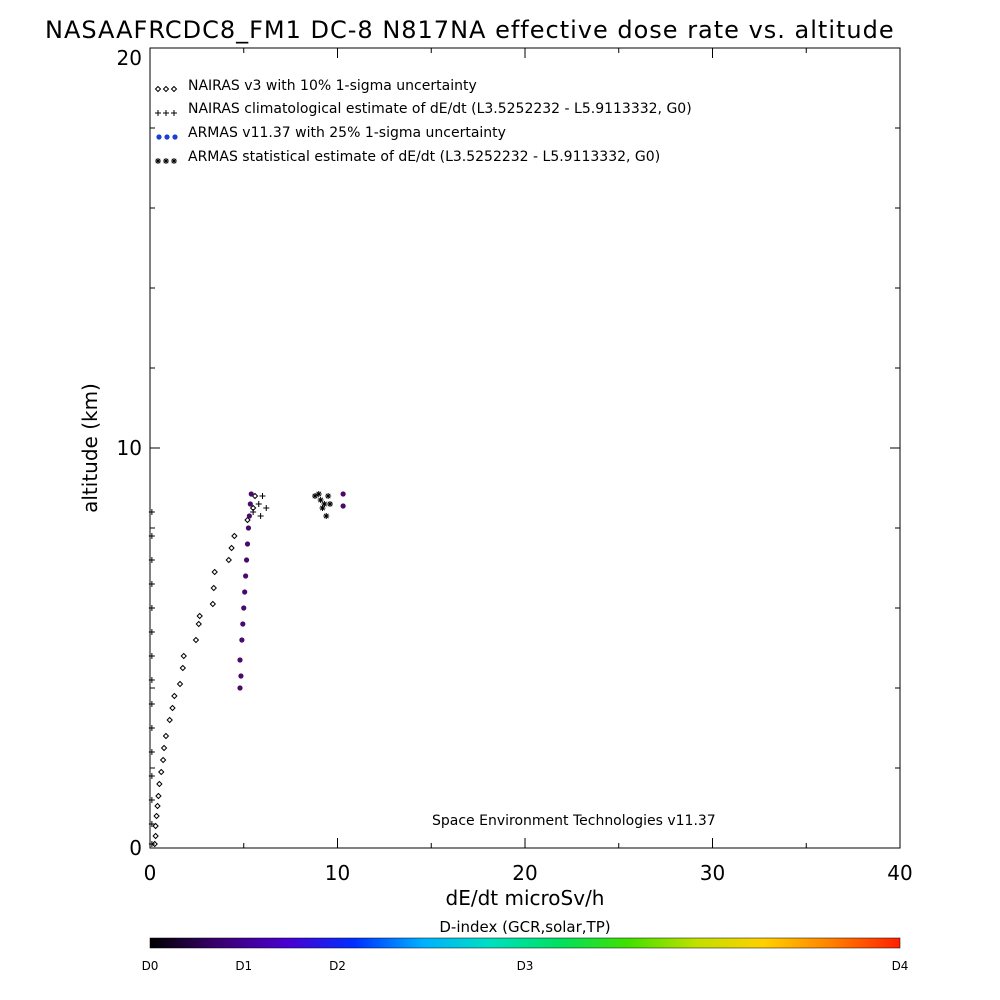 Image resolution: width=1000 pixels, height=1000 pixels. I want to click on legend-swatch-nairas-v3, so click(166, 89).